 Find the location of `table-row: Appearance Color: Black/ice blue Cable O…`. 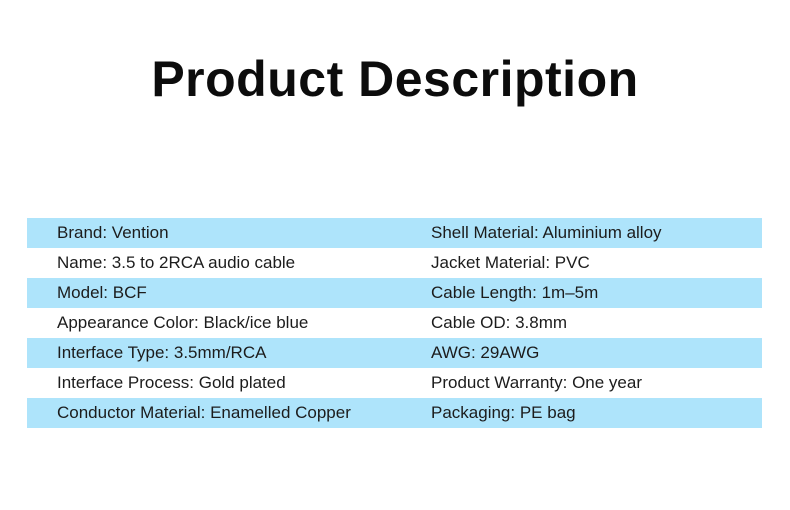

table-row: Appearance Color: Black/ice blue Cable O… is located at coordinates (394, 323).